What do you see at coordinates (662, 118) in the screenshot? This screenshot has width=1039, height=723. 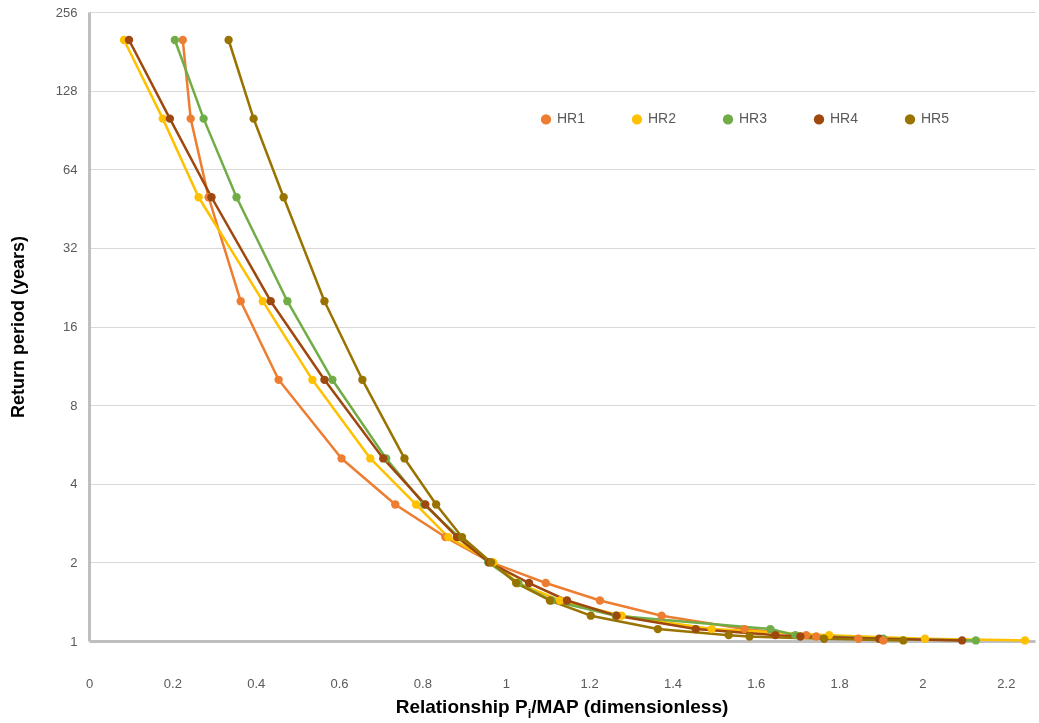 I see `legend-label: HR2` at bounding box center [662, 118].